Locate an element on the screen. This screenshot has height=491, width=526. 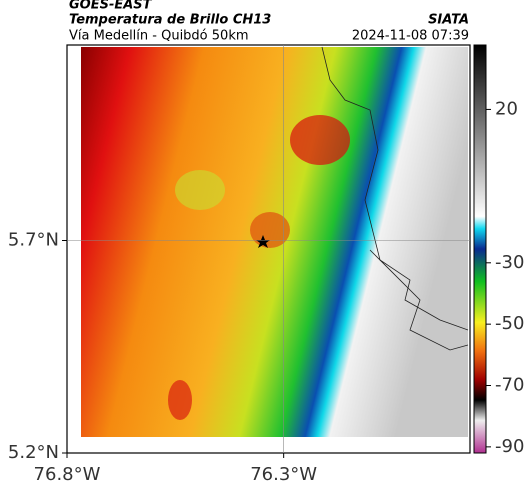
satellite: GOES-EAST is located at coordinates (111, 6).